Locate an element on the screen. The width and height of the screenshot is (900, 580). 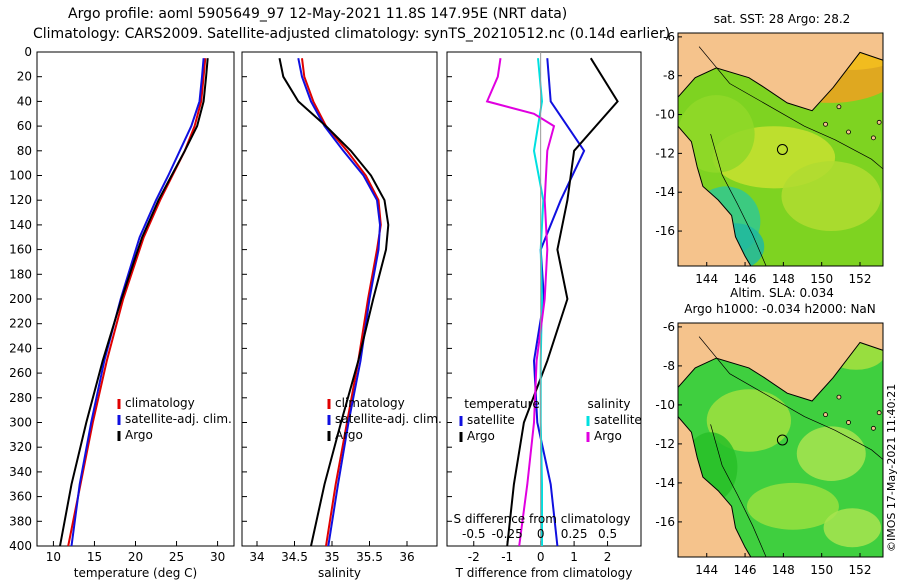
legend-title-salinity: salinity is located at coordinates (608, 404).